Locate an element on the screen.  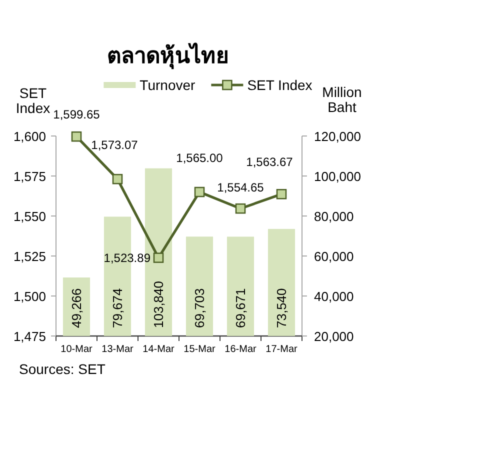
x-tick-label: 16-Mar is located at coordinates (240, 349).